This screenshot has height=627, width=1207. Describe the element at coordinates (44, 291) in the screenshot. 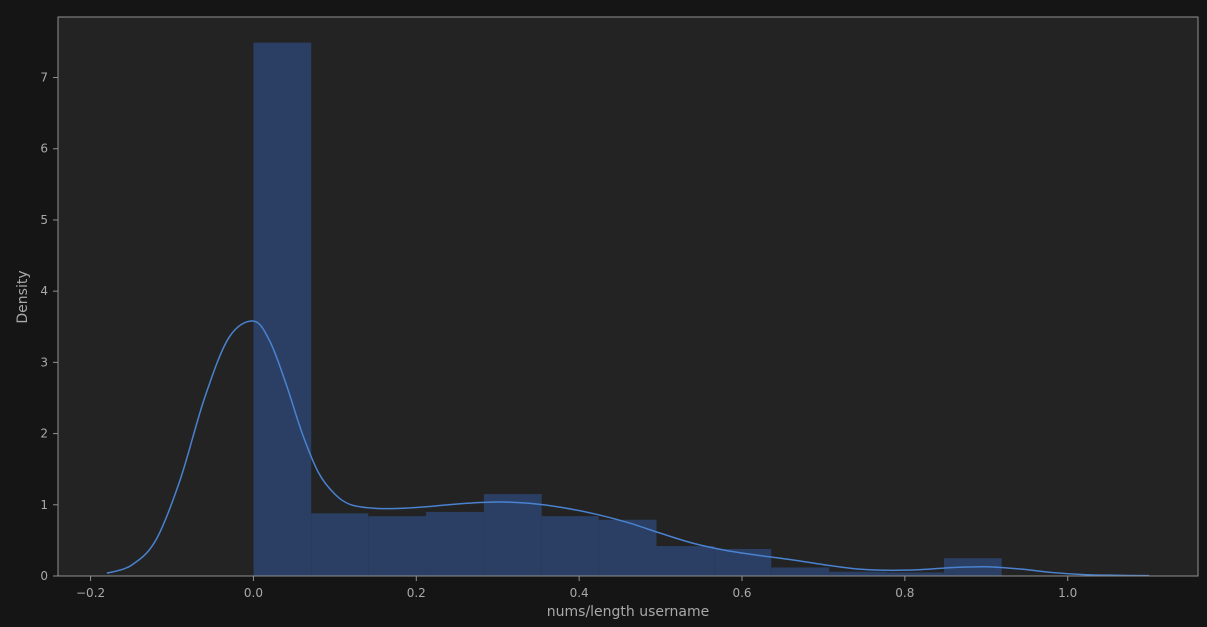

I see `y-tick-label: 4` at that location.